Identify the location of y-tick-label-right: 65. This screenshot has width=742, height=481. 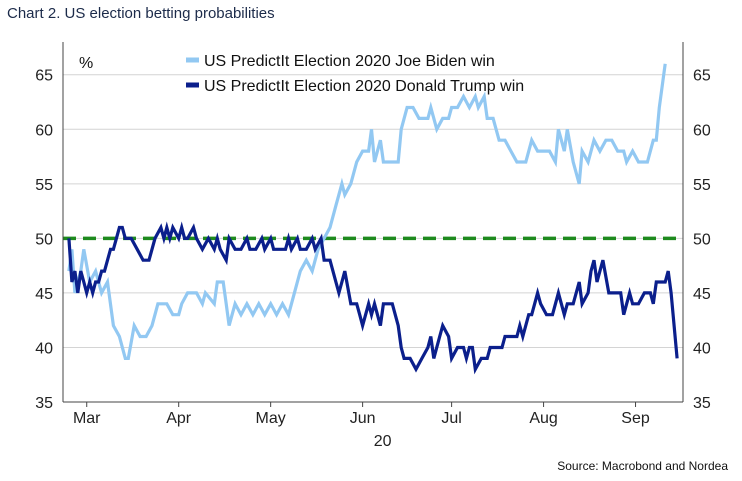
(702, 76).